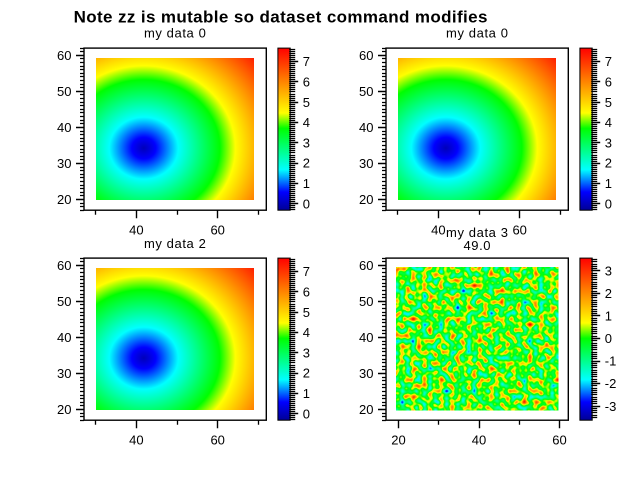 The width and height of the screenshot is (640, 480). I want to click on svg-text: my data 2, so click(175, 243).